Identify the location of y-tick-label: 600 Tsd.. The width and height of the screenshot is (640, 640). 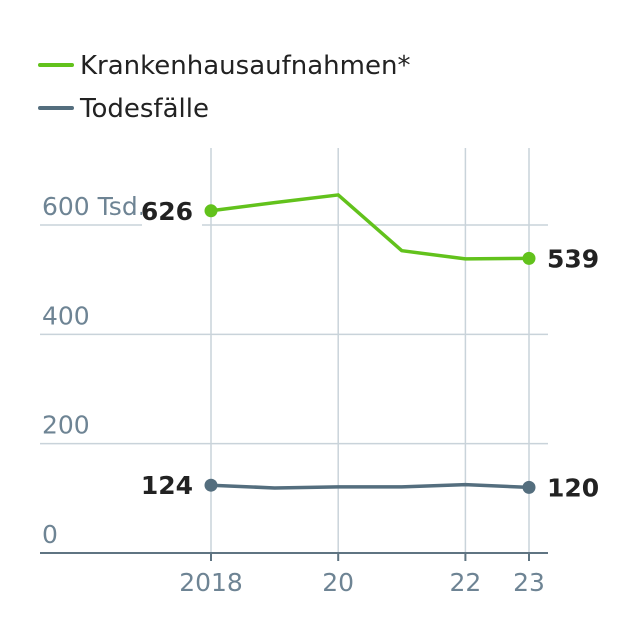
(94, 206).